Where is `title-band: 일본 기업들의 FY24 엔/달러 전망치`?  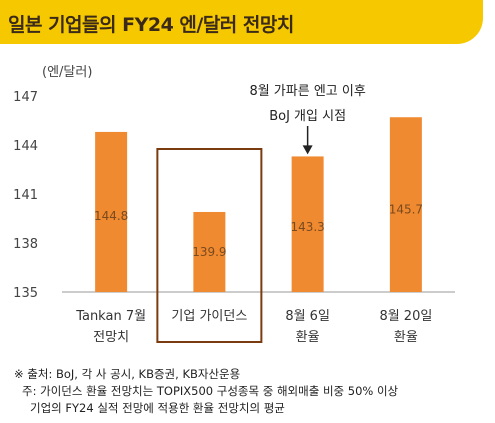 title-band: 일본 기업들의 FY24 엔/달러 전망치 is located at coordinates (241, 22).